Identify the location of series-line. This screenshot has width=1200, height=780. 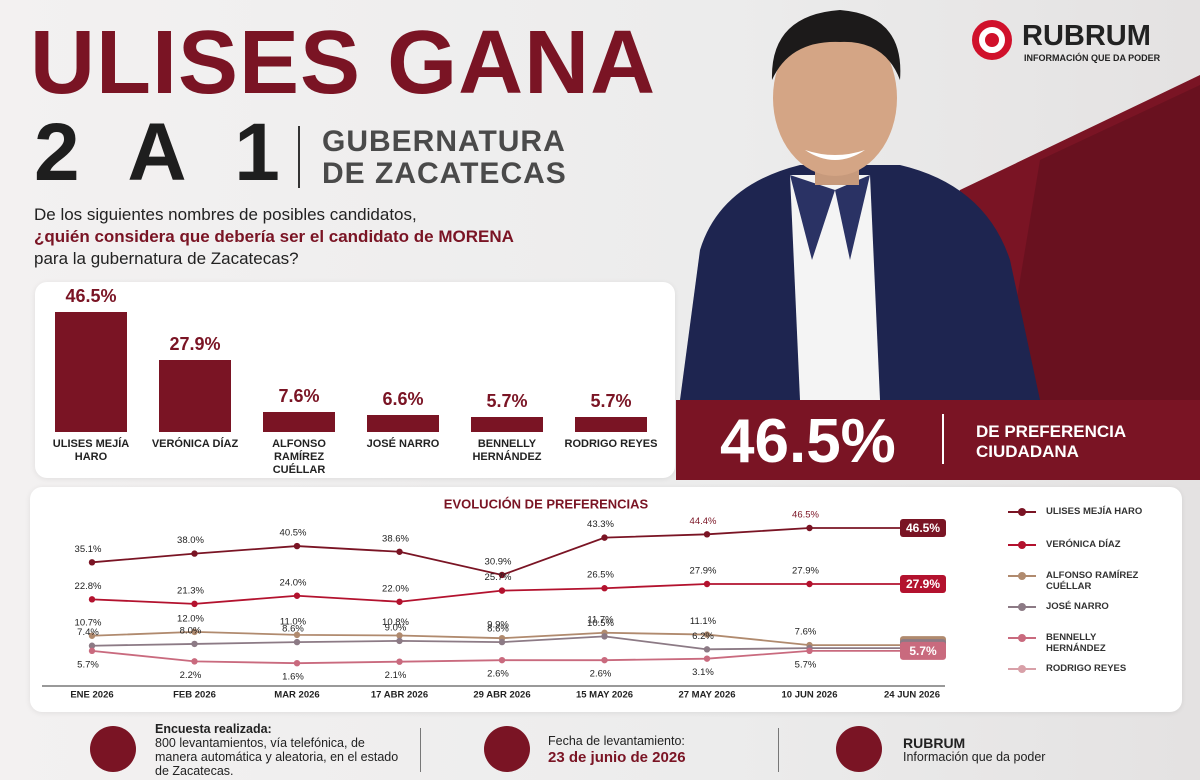
(501, 594).